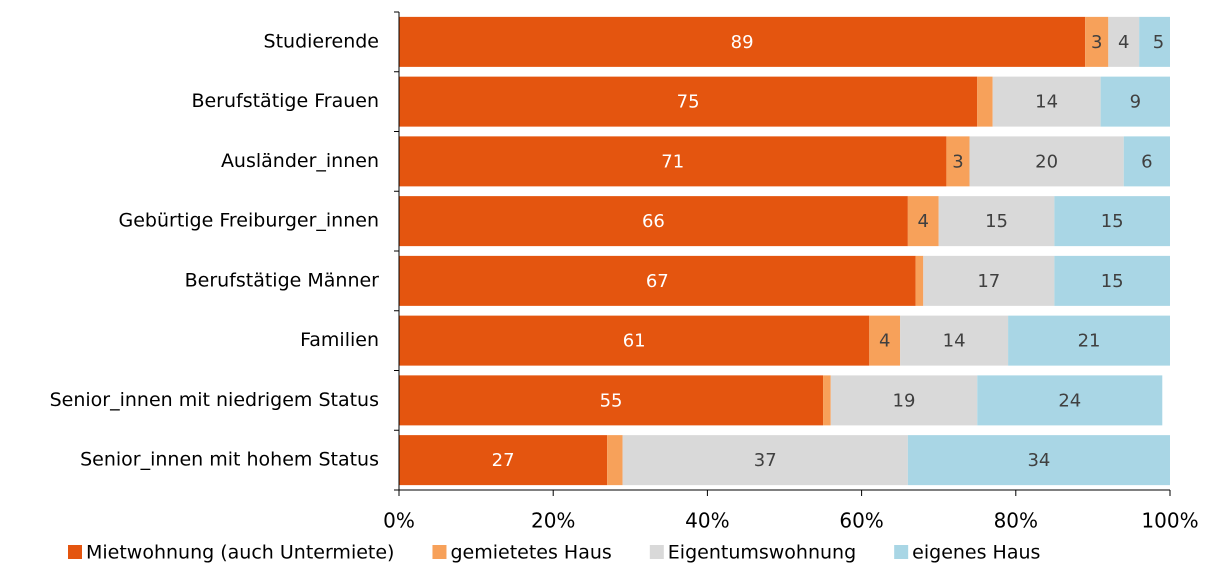 This screenshot has width=1211, height=566. I want to click on y-tick-label: Gebürtige Freiburger_innen, so click(249, 221).